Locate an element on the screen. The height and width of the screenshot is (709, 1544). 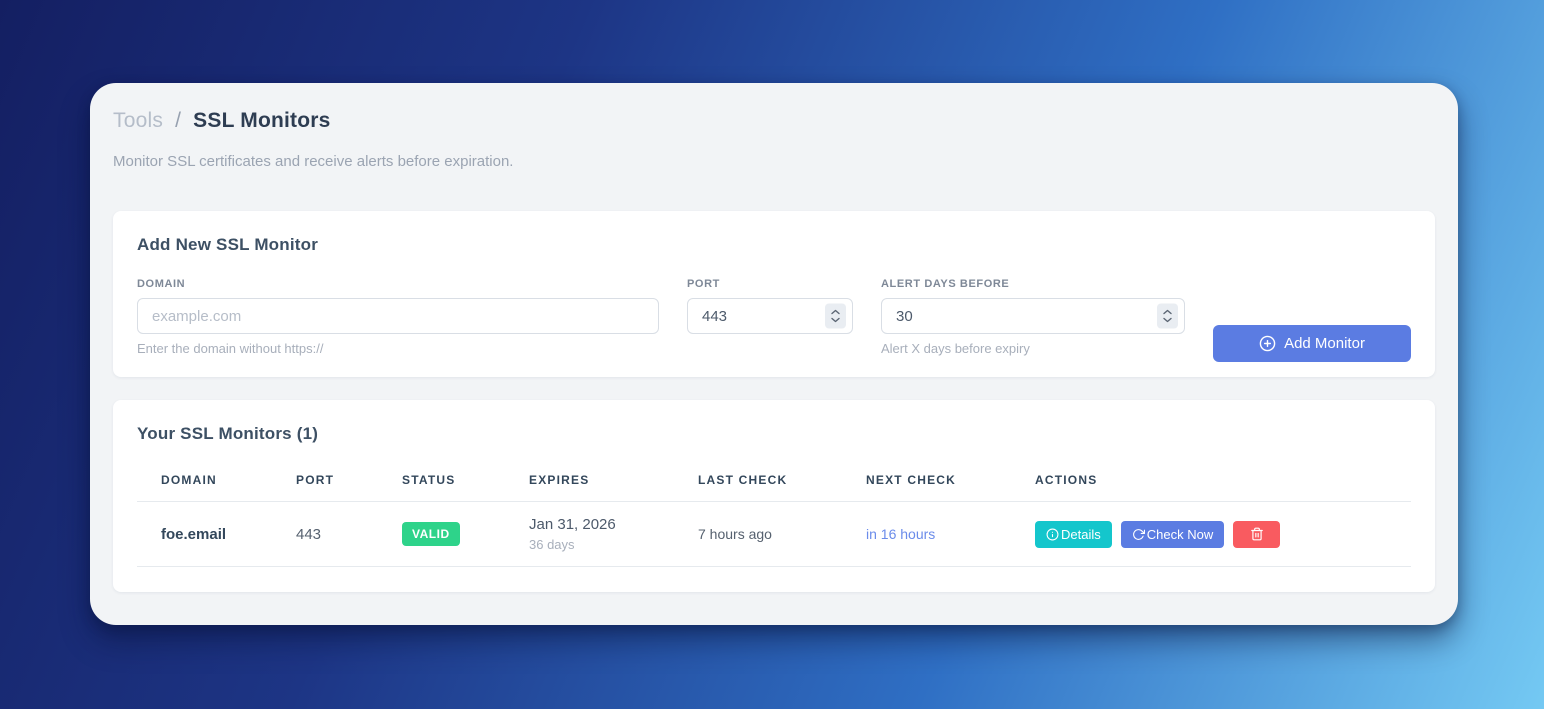
monitor-next-check-cell: in 16 hours is located at coordinates (934, 534).